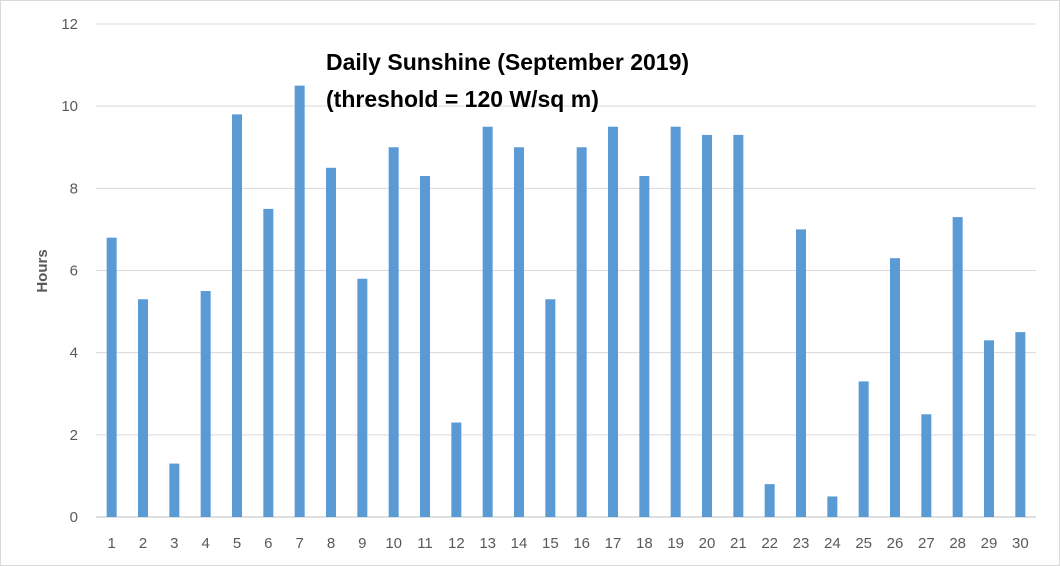 This screenshot has width=1060, height=566. Describe the element at coordinates (42, 270) in the screenshot. I see `y-axis-label: Hours` at that location.